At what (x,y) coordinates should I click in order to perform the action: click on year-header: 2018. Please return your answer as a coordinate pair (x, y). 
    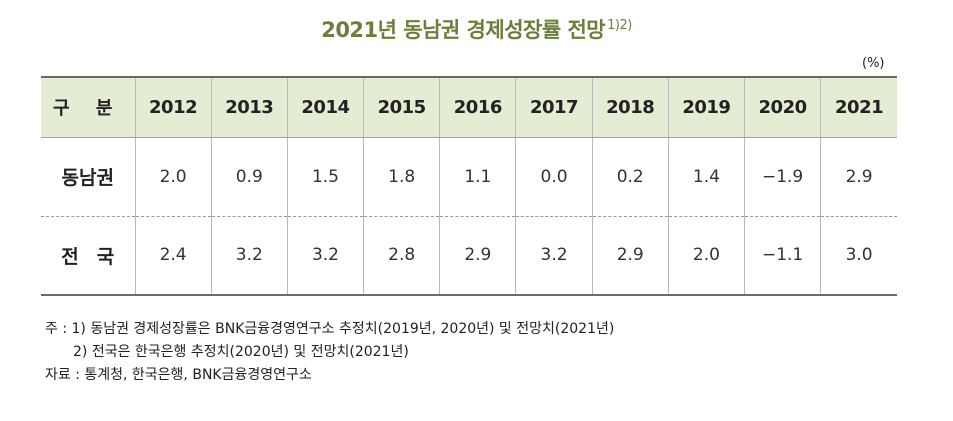
    Looking at the image, I should click on (630, 107).